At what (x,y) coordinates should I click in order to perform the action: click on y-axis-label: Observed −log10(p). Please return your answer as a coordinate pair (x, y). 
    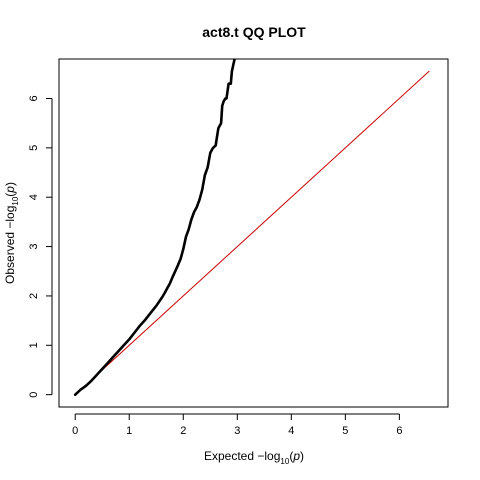
    Looking at the image, I should click on (11, 233).